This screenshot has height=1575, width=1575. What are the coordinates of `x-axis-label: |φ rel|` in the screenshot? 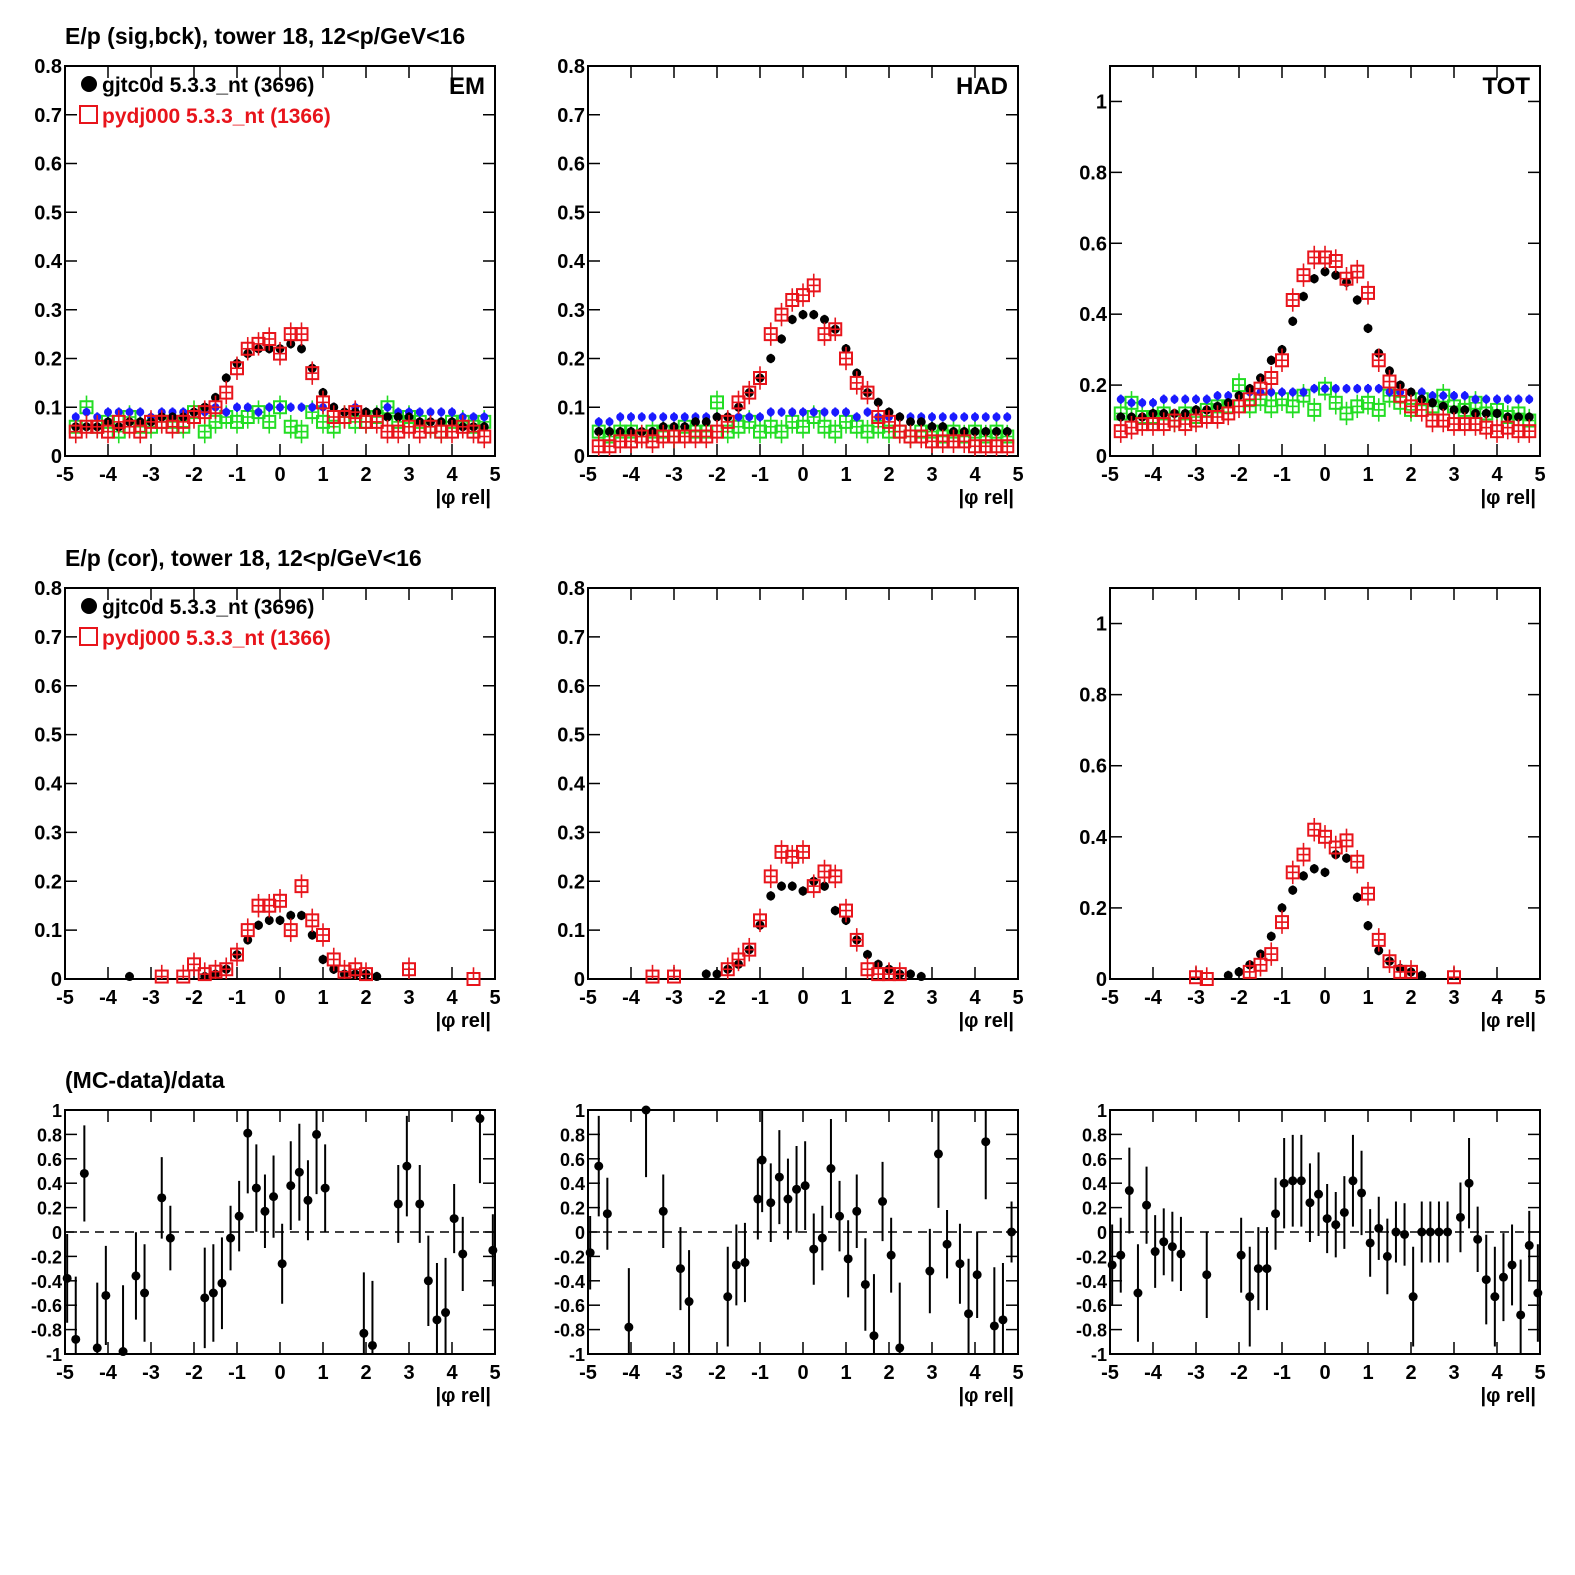 It's located at (463, 498).